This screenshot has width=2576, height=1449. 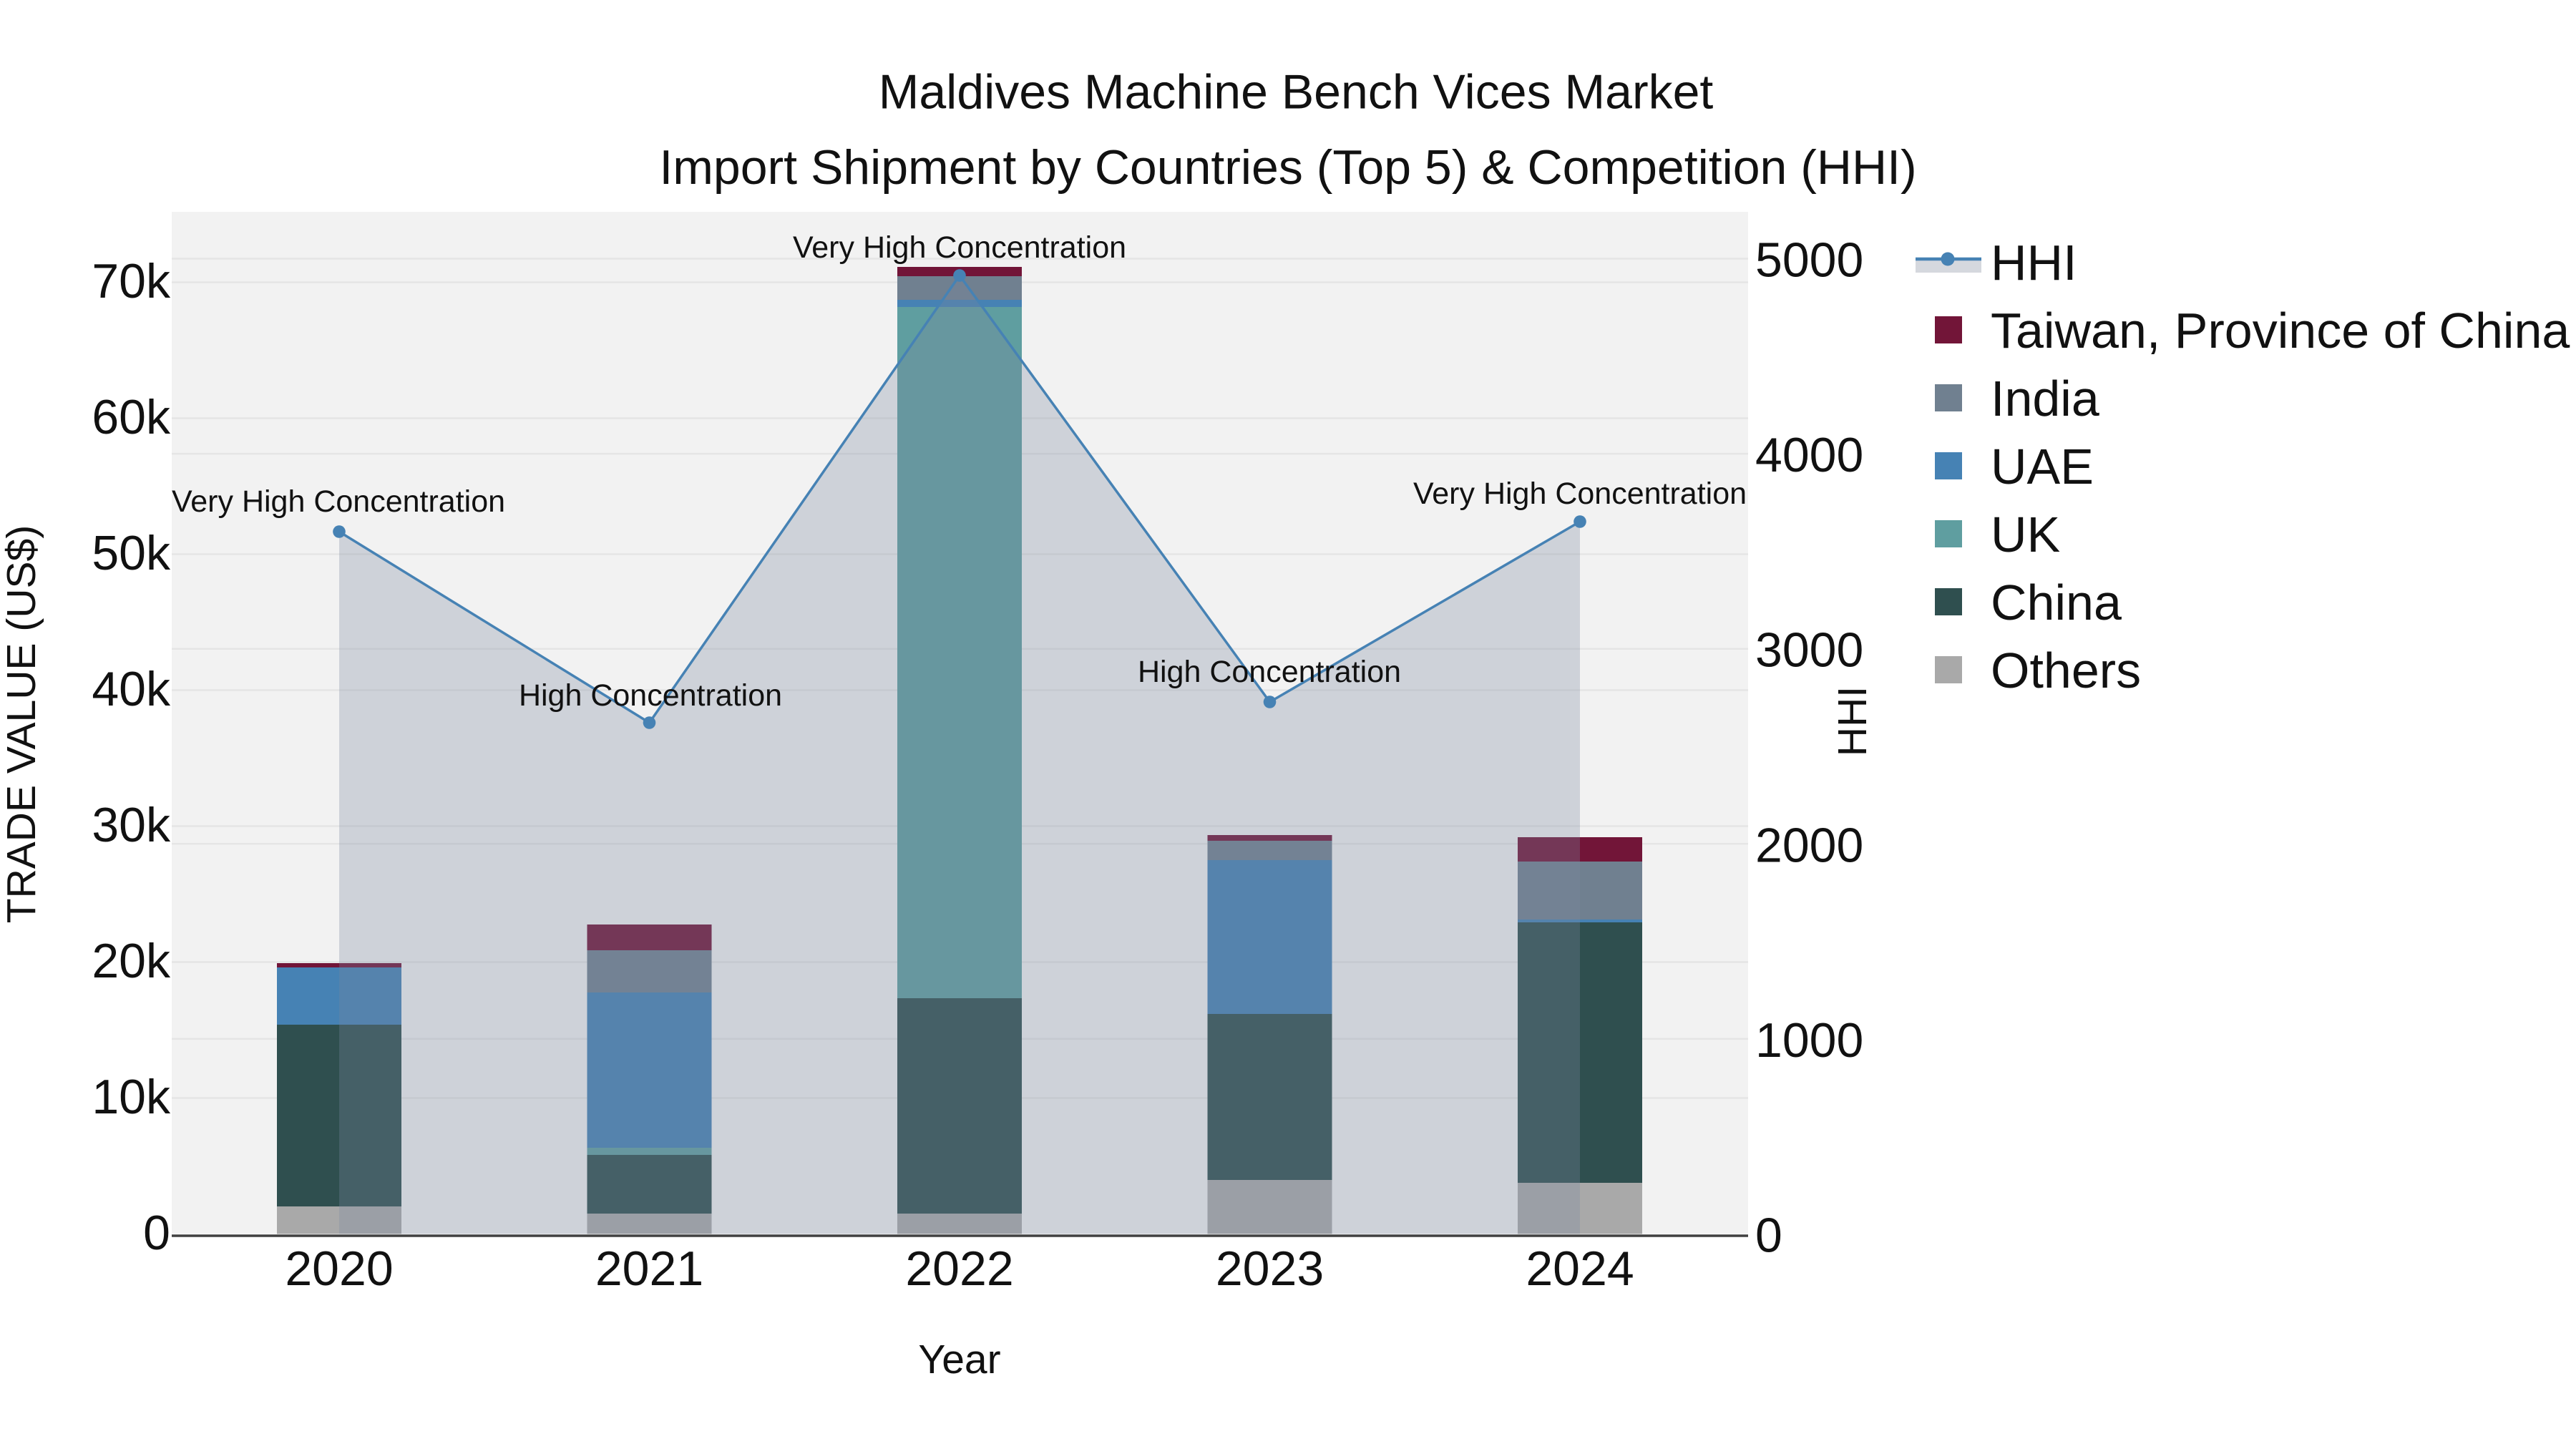 I want to click on svg-text: 3000, so click(x=1809, y=650).